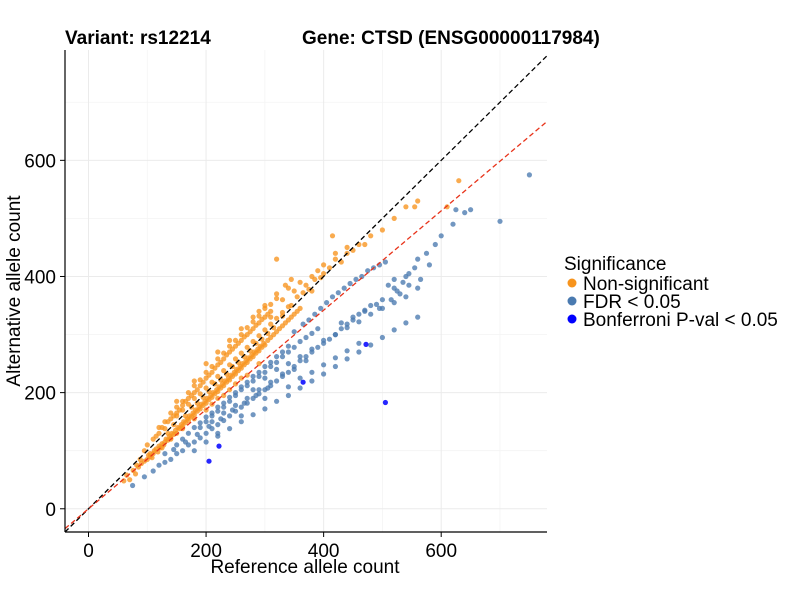 This screenshot has width=800, height=600. What do you see at coordinates (88, 551) in the screenshot?
I see `x-tick-label: 0` at bounding box center [88, 551].